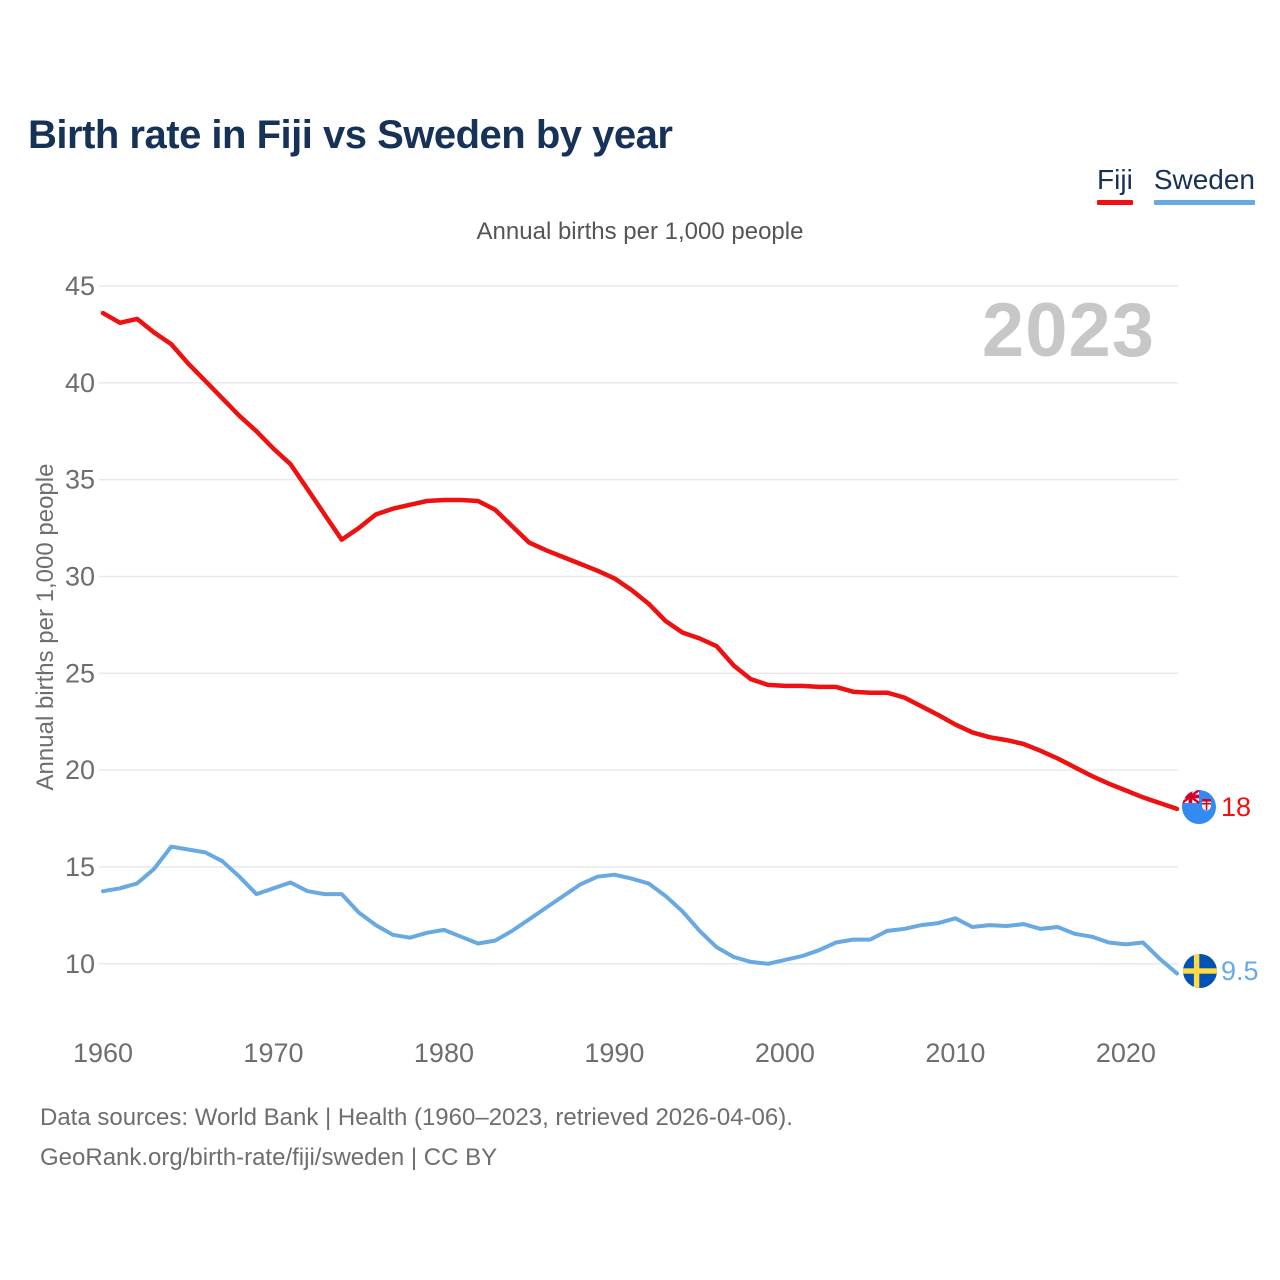 This screenshot has height=1280, width=1280. I want to click on fiji-flag-icon, so click(1199, 807).